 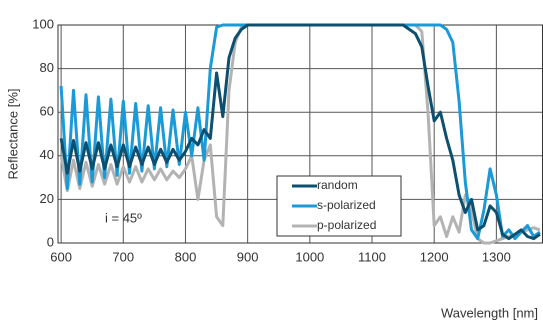 I want to click on y-tick-label: 0, so click(x=50, y=241).